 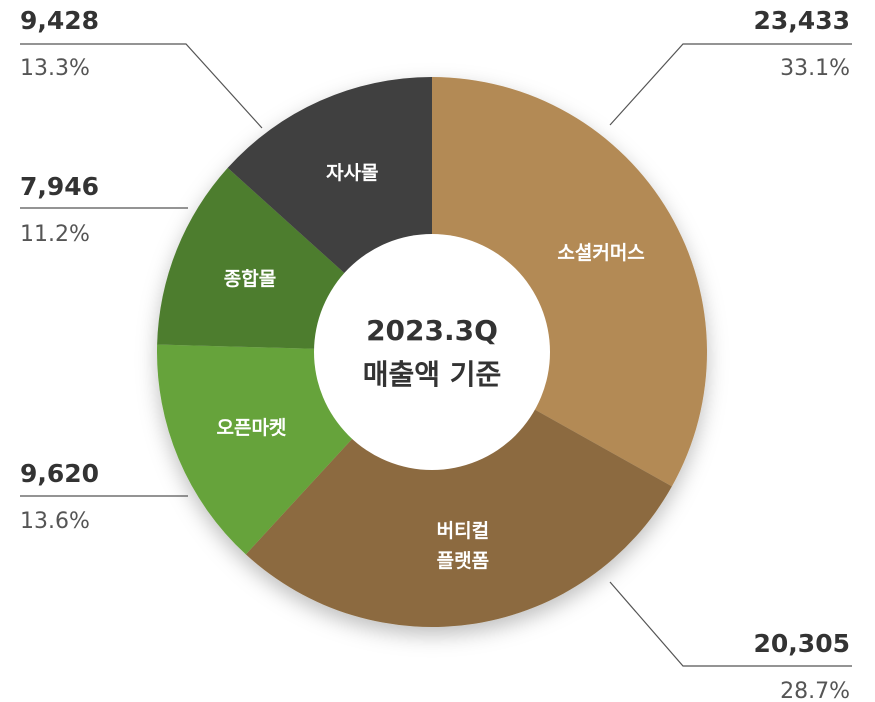 What do you see at coordinates (601, 252) in the screenshot?
I see `slice-label: 소셜커머스` at bounding box center [601, 252].